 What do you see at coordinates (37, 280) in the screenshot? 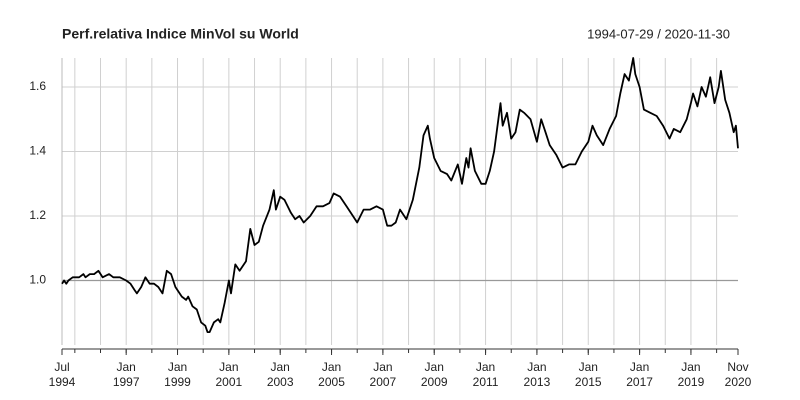
I see `y-tick-label: 1.0` at bounding box center [37, 280].